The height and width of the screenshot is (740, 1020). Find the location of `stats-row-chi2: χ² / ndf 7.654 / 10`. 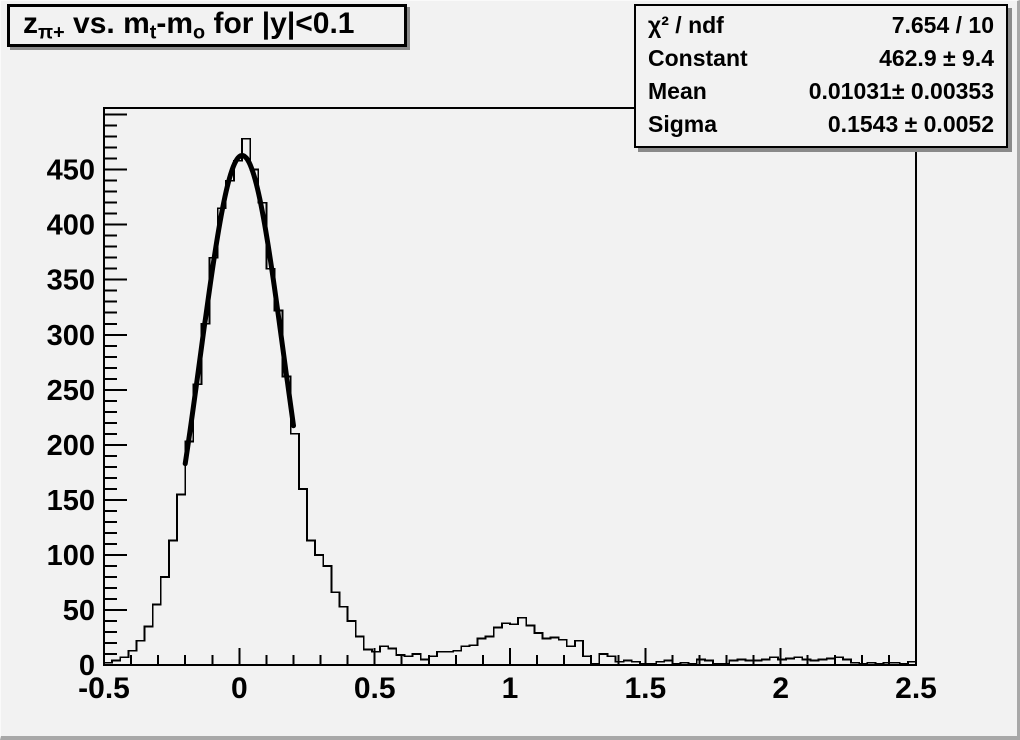

stats-row-chi2: χ² / ndf 7.654 / 10 is located at coordinates (821, 25).